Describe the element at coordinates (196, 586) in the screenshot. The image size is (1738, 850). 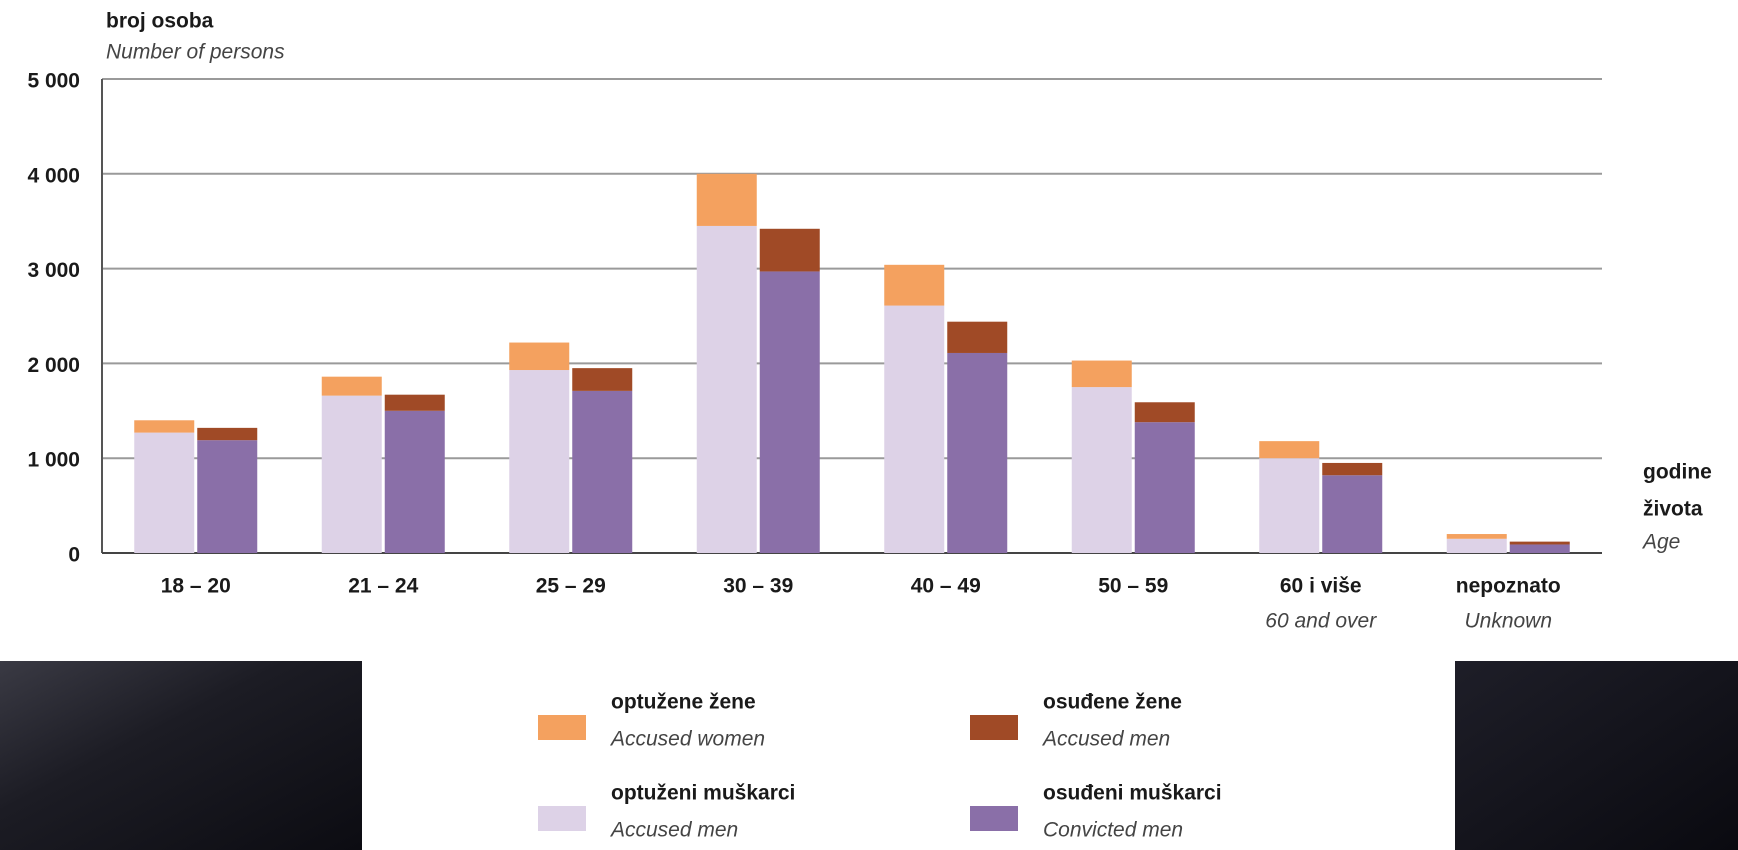
I see `x-tick-label: 18 – 20` at that location.